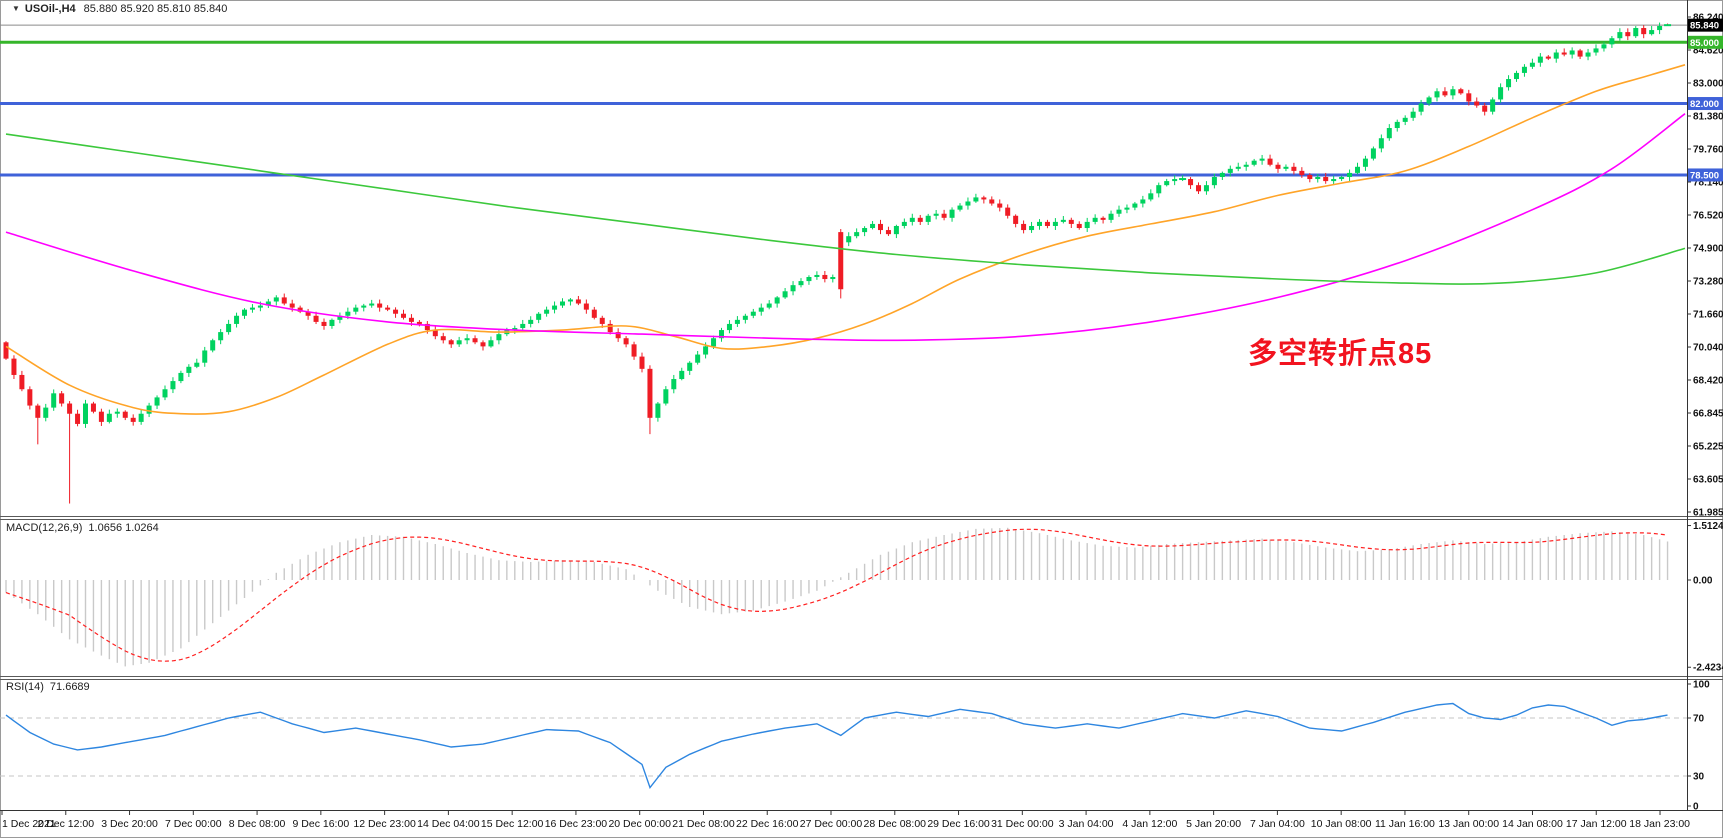 This screenshot has width=1723, height=838. What do you see at coordinates (1708, 18) in the screenshot?
I see `price-tick-label: 86.240` at bounding box center [1708, 18].